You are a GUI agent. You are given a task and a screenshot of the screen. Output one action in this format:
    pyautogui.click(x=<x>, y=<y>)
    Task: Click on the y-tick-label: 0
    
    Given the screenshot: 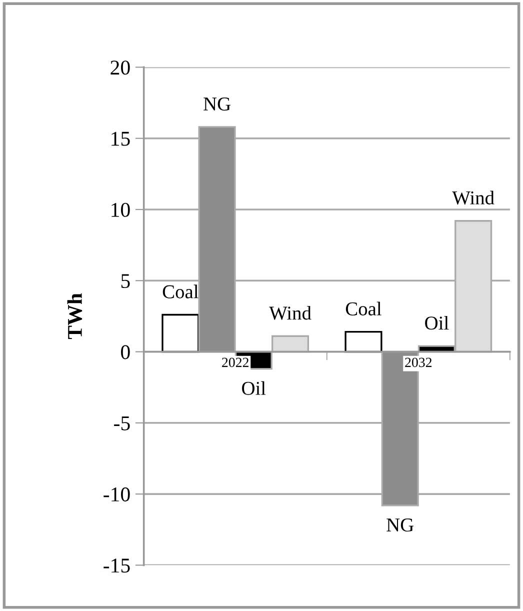 What is the action you would take?
    pyautogui.click(x=125, y=352)
    